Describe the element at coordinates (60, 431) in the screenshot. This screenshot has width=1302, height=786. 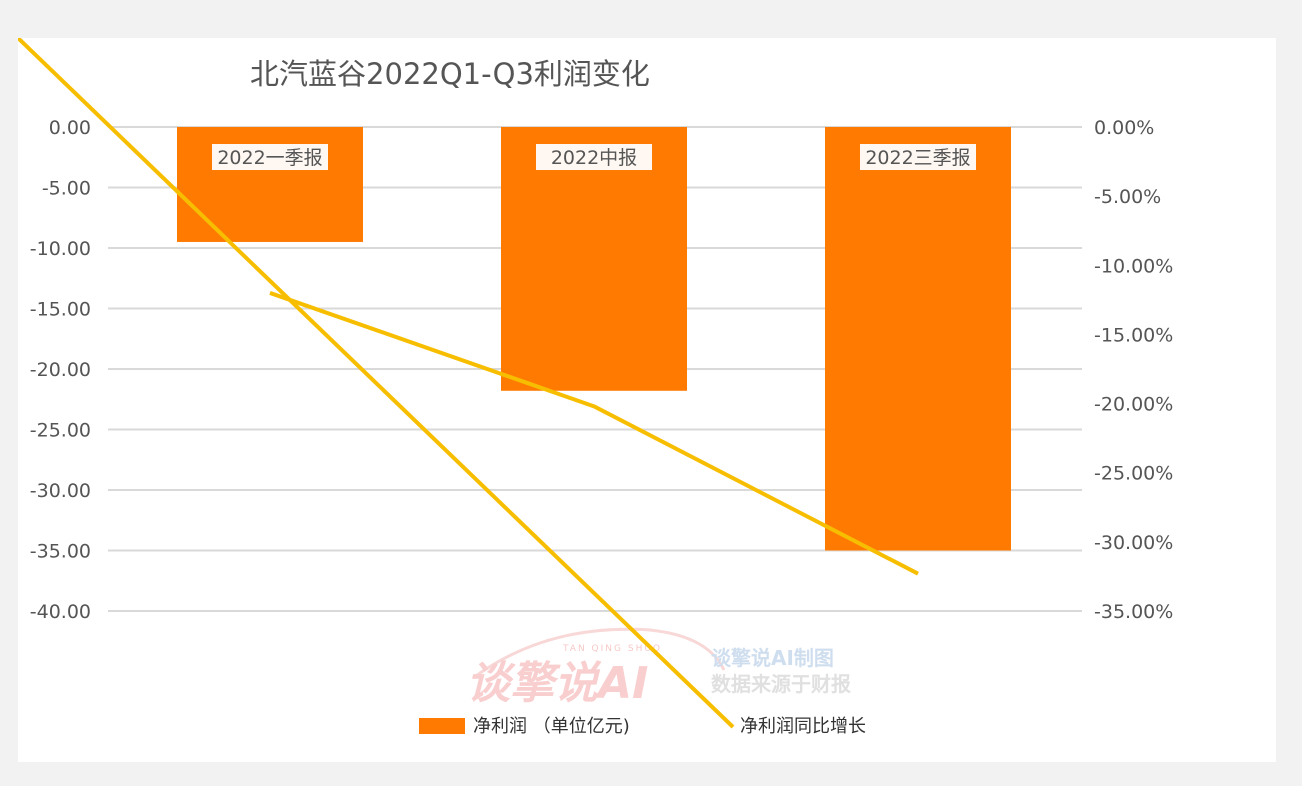
I see `left-tick-label: -25.00` at that location.